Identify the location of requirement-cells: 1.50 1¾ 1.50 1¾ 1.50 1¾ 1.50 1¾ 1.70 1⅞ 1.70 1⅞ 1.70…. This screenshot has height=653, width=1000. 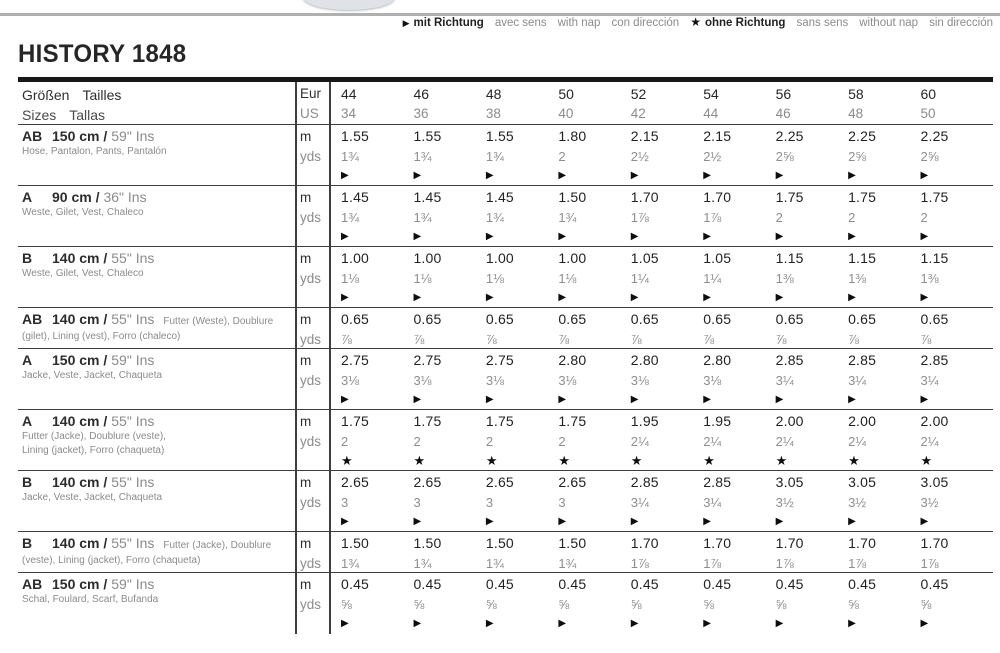
(661, 552).